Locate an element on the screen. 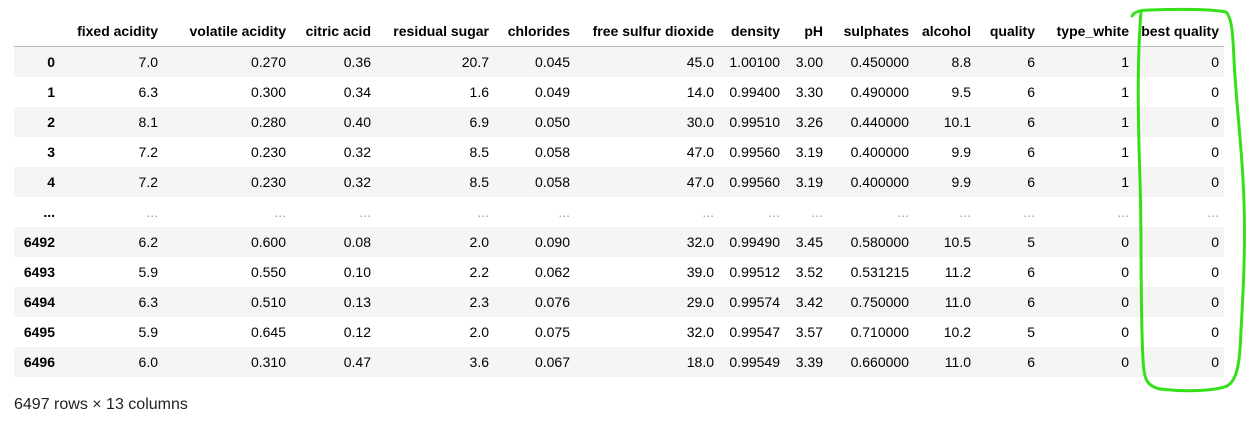 This screenshot has width=1248, height=425. table-cell: 0.067 is located at coordinates (552, 362).